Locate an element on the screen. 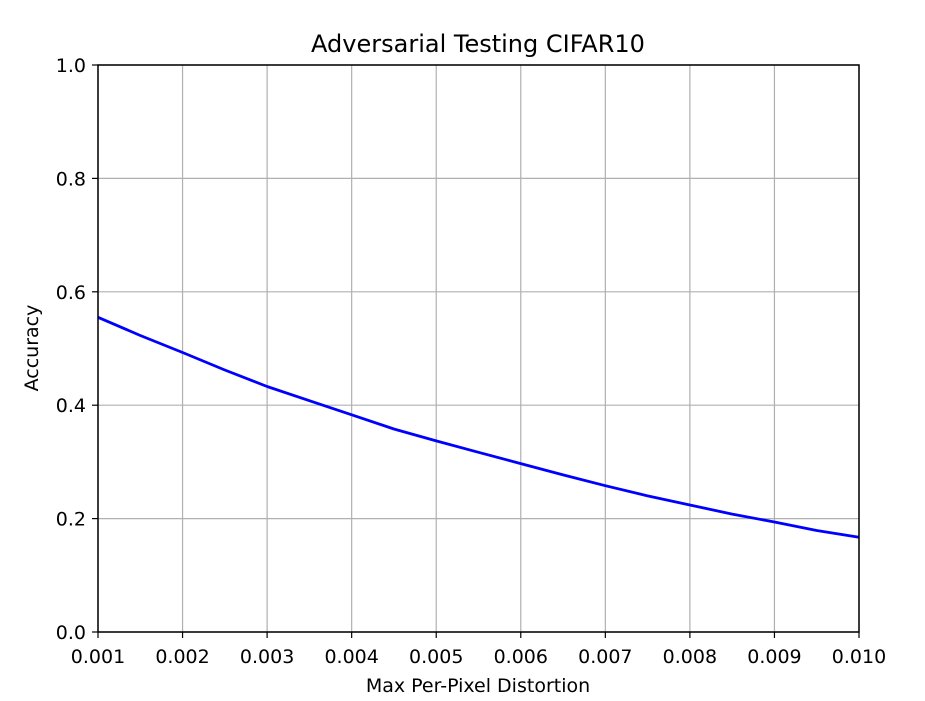  y-axis-ticks: 0.0 0.2 0.4 0.6 0.8 1.0 is located at coordinates (77, 349).